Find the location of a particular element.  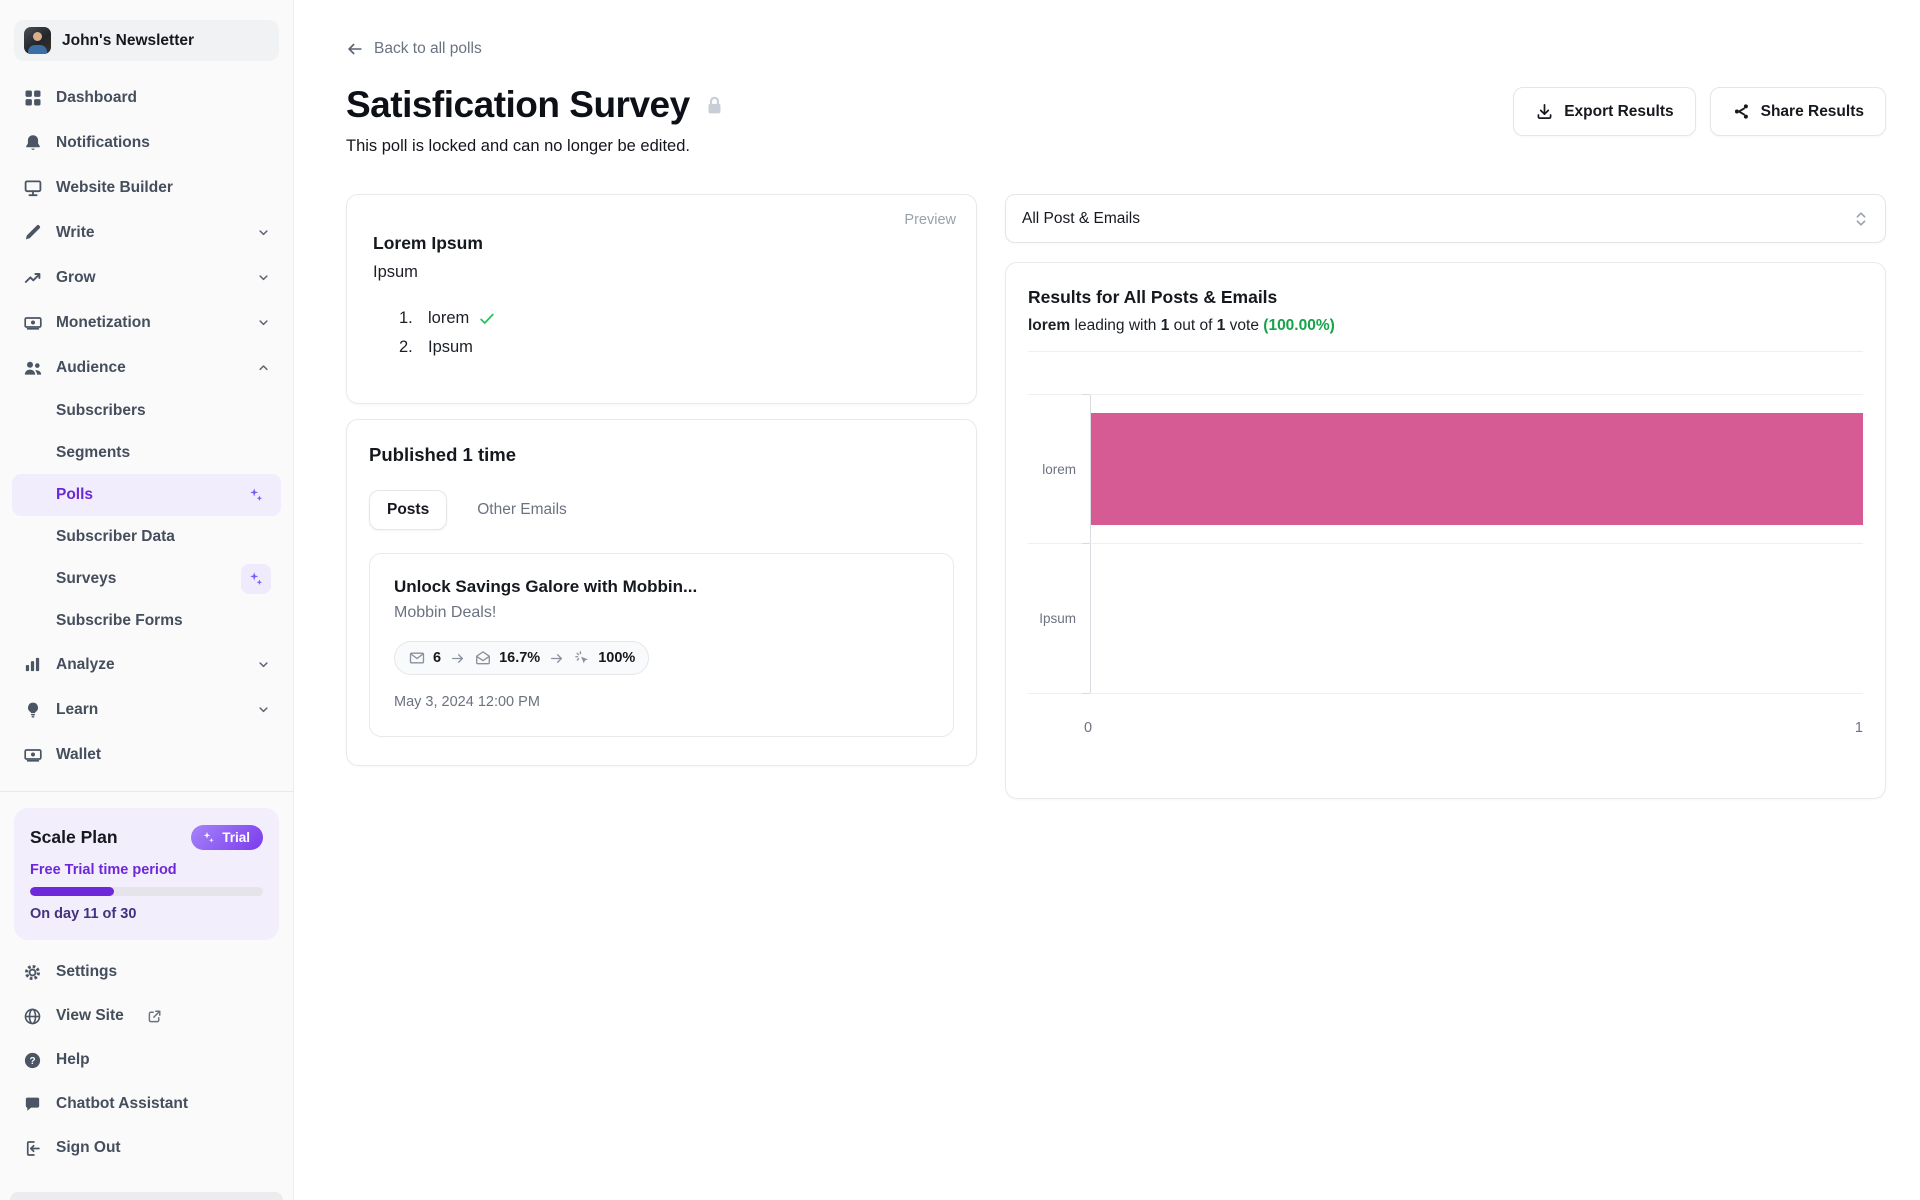

workspace-switcher: John's Newsletter is located at coordinates (146, 40).